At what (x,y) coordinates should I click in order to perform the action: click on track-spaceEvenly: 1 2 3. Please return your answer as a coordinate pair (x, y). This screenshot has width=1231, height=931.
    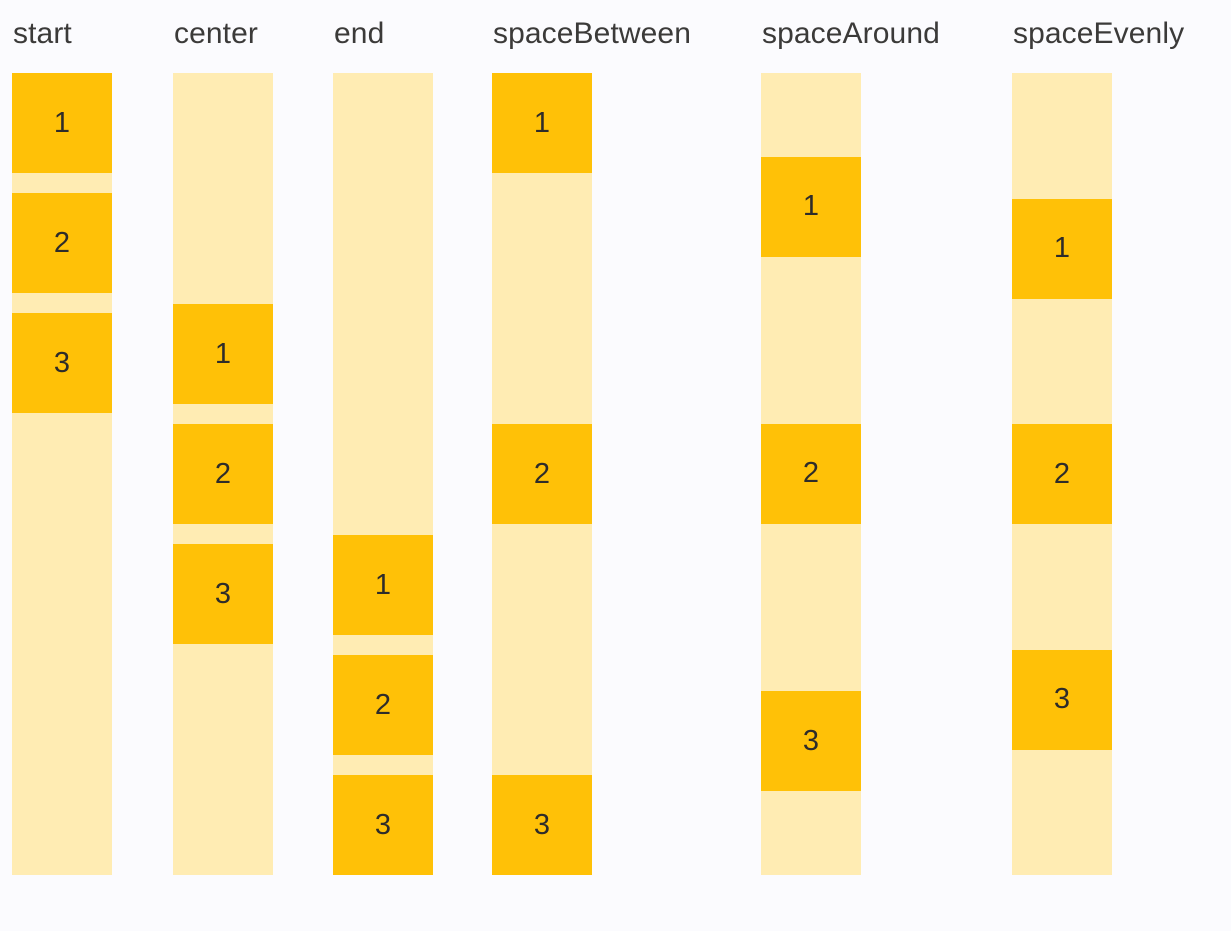
    Looking at the image, I should click on (1062, 474).